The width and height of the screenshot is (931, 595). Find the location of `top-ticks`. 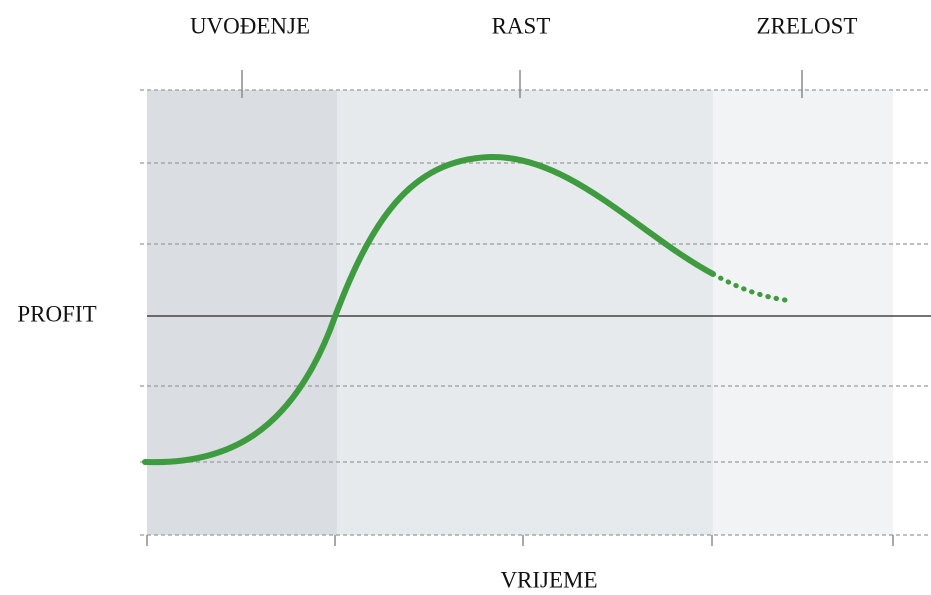

top-ticks is located at coordinates (522, 84).